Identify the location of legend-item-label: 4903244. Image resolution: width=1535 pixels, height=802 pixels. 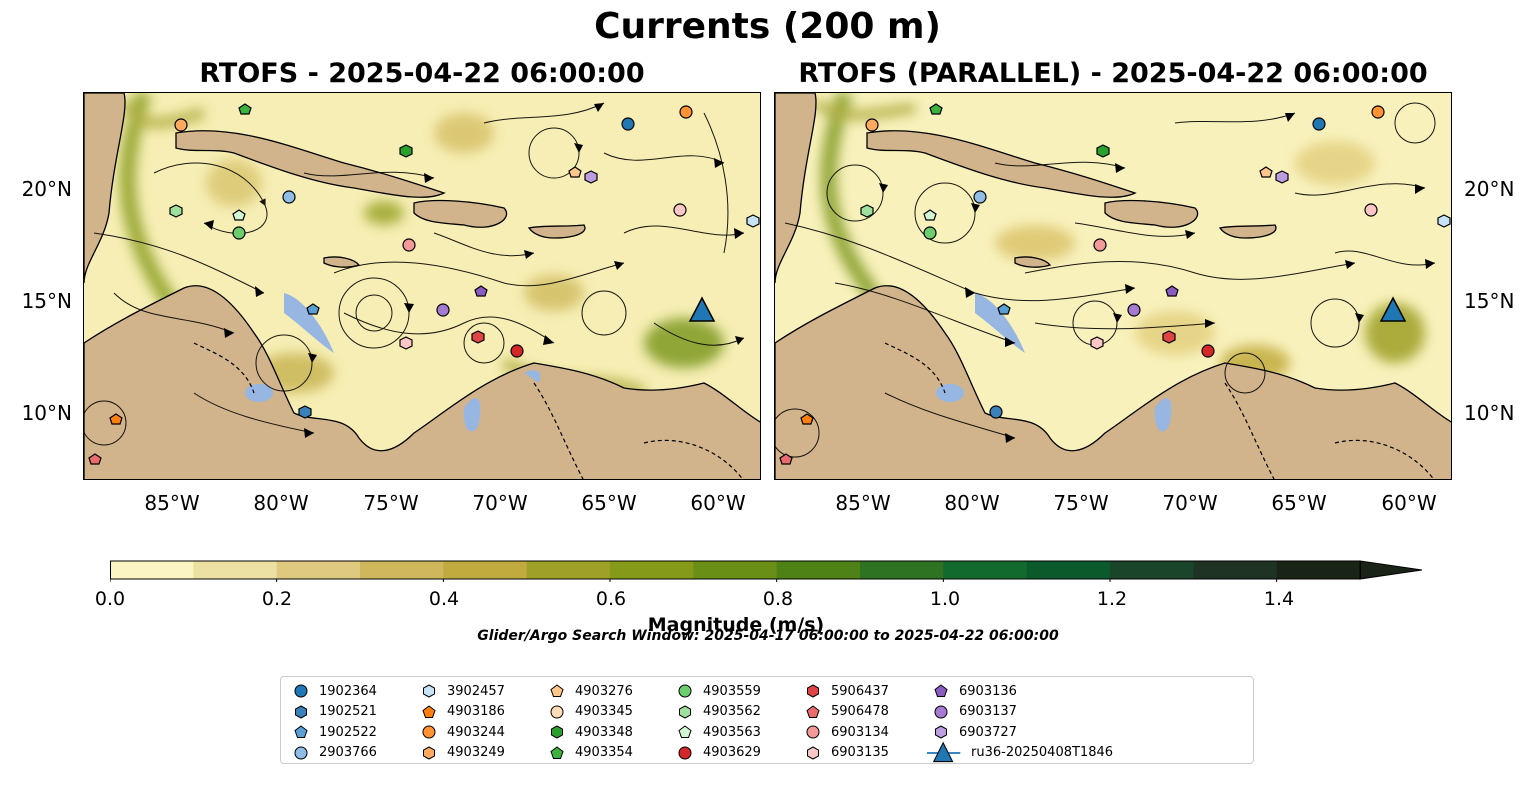
(476, 732).